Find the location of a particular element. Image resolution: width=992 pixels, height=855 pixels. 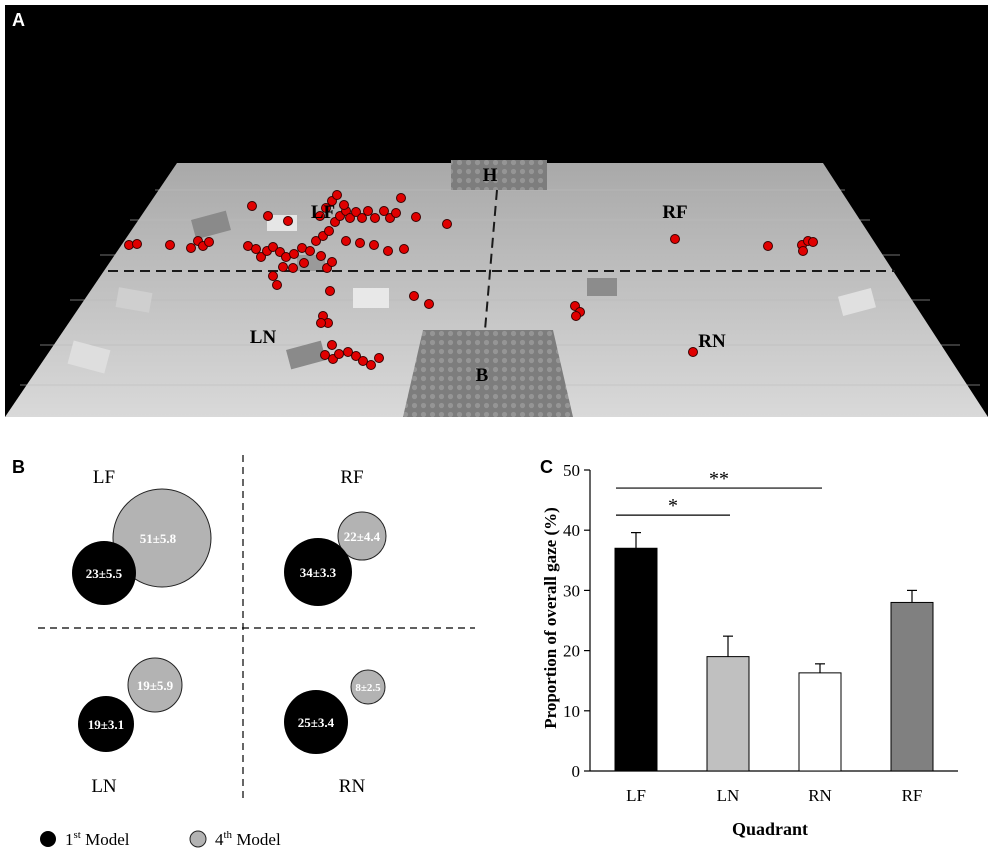

lf-first-value: 23±5.5 is located at coordinates (104, 573).